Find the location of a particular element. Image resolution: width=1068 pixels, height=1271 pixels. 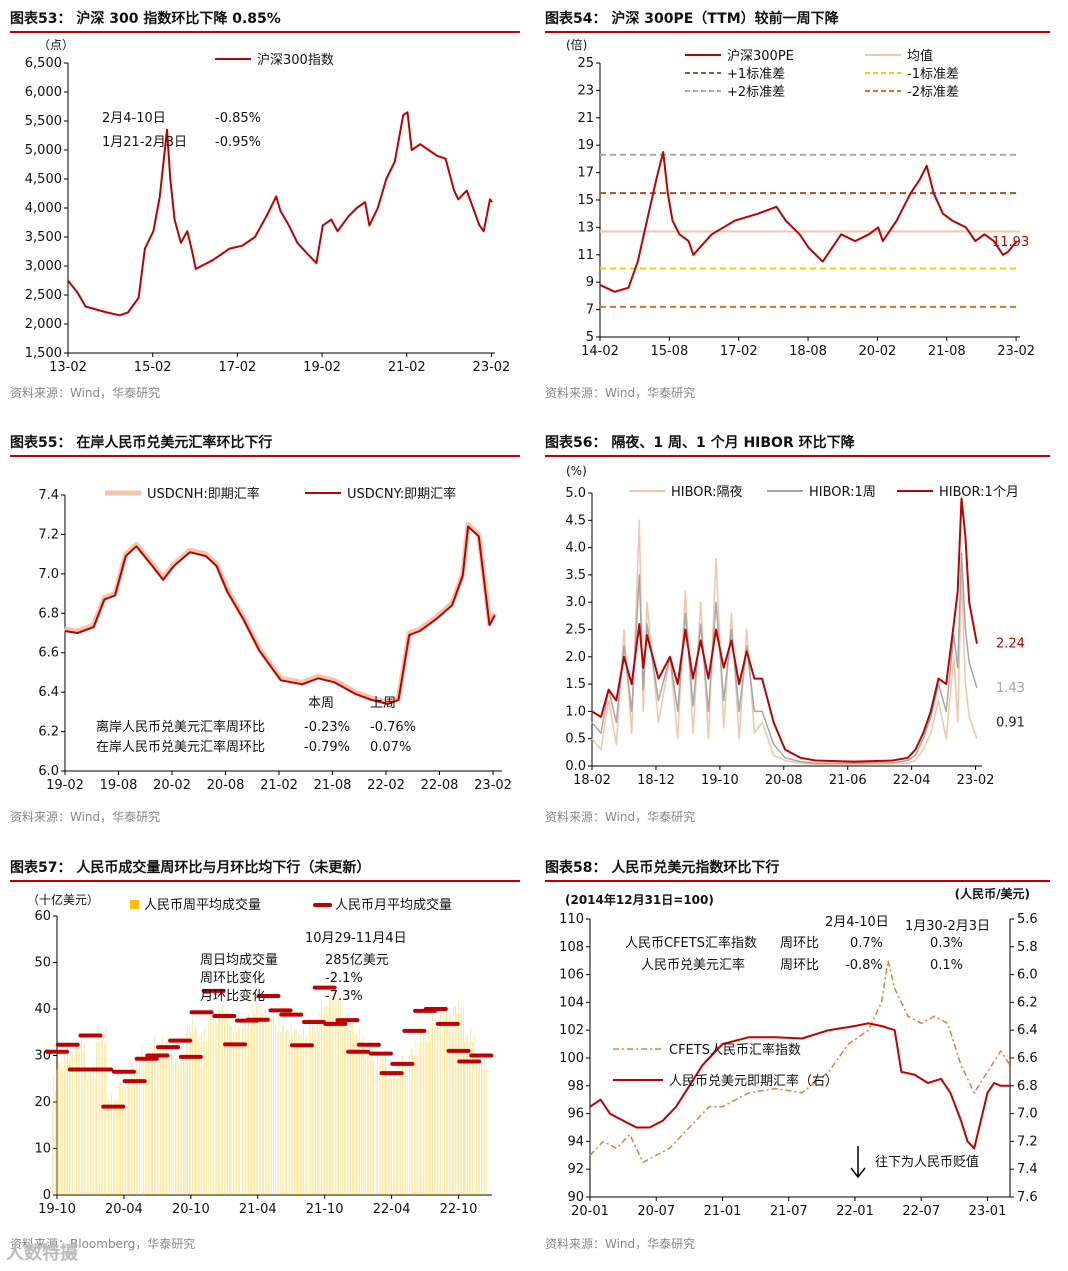

y-tick-label: 17 is located at coordinates (585, 173).